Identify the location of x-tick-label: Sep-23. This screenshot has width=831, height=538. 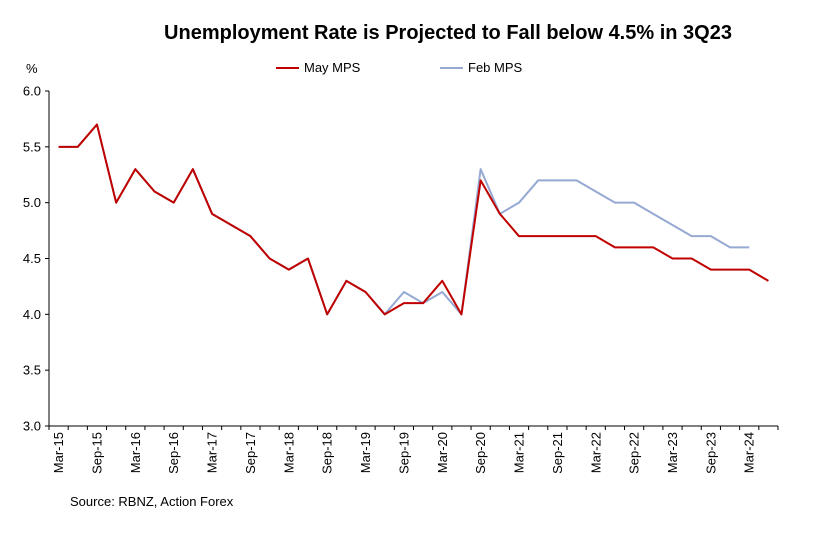
(710, 453).